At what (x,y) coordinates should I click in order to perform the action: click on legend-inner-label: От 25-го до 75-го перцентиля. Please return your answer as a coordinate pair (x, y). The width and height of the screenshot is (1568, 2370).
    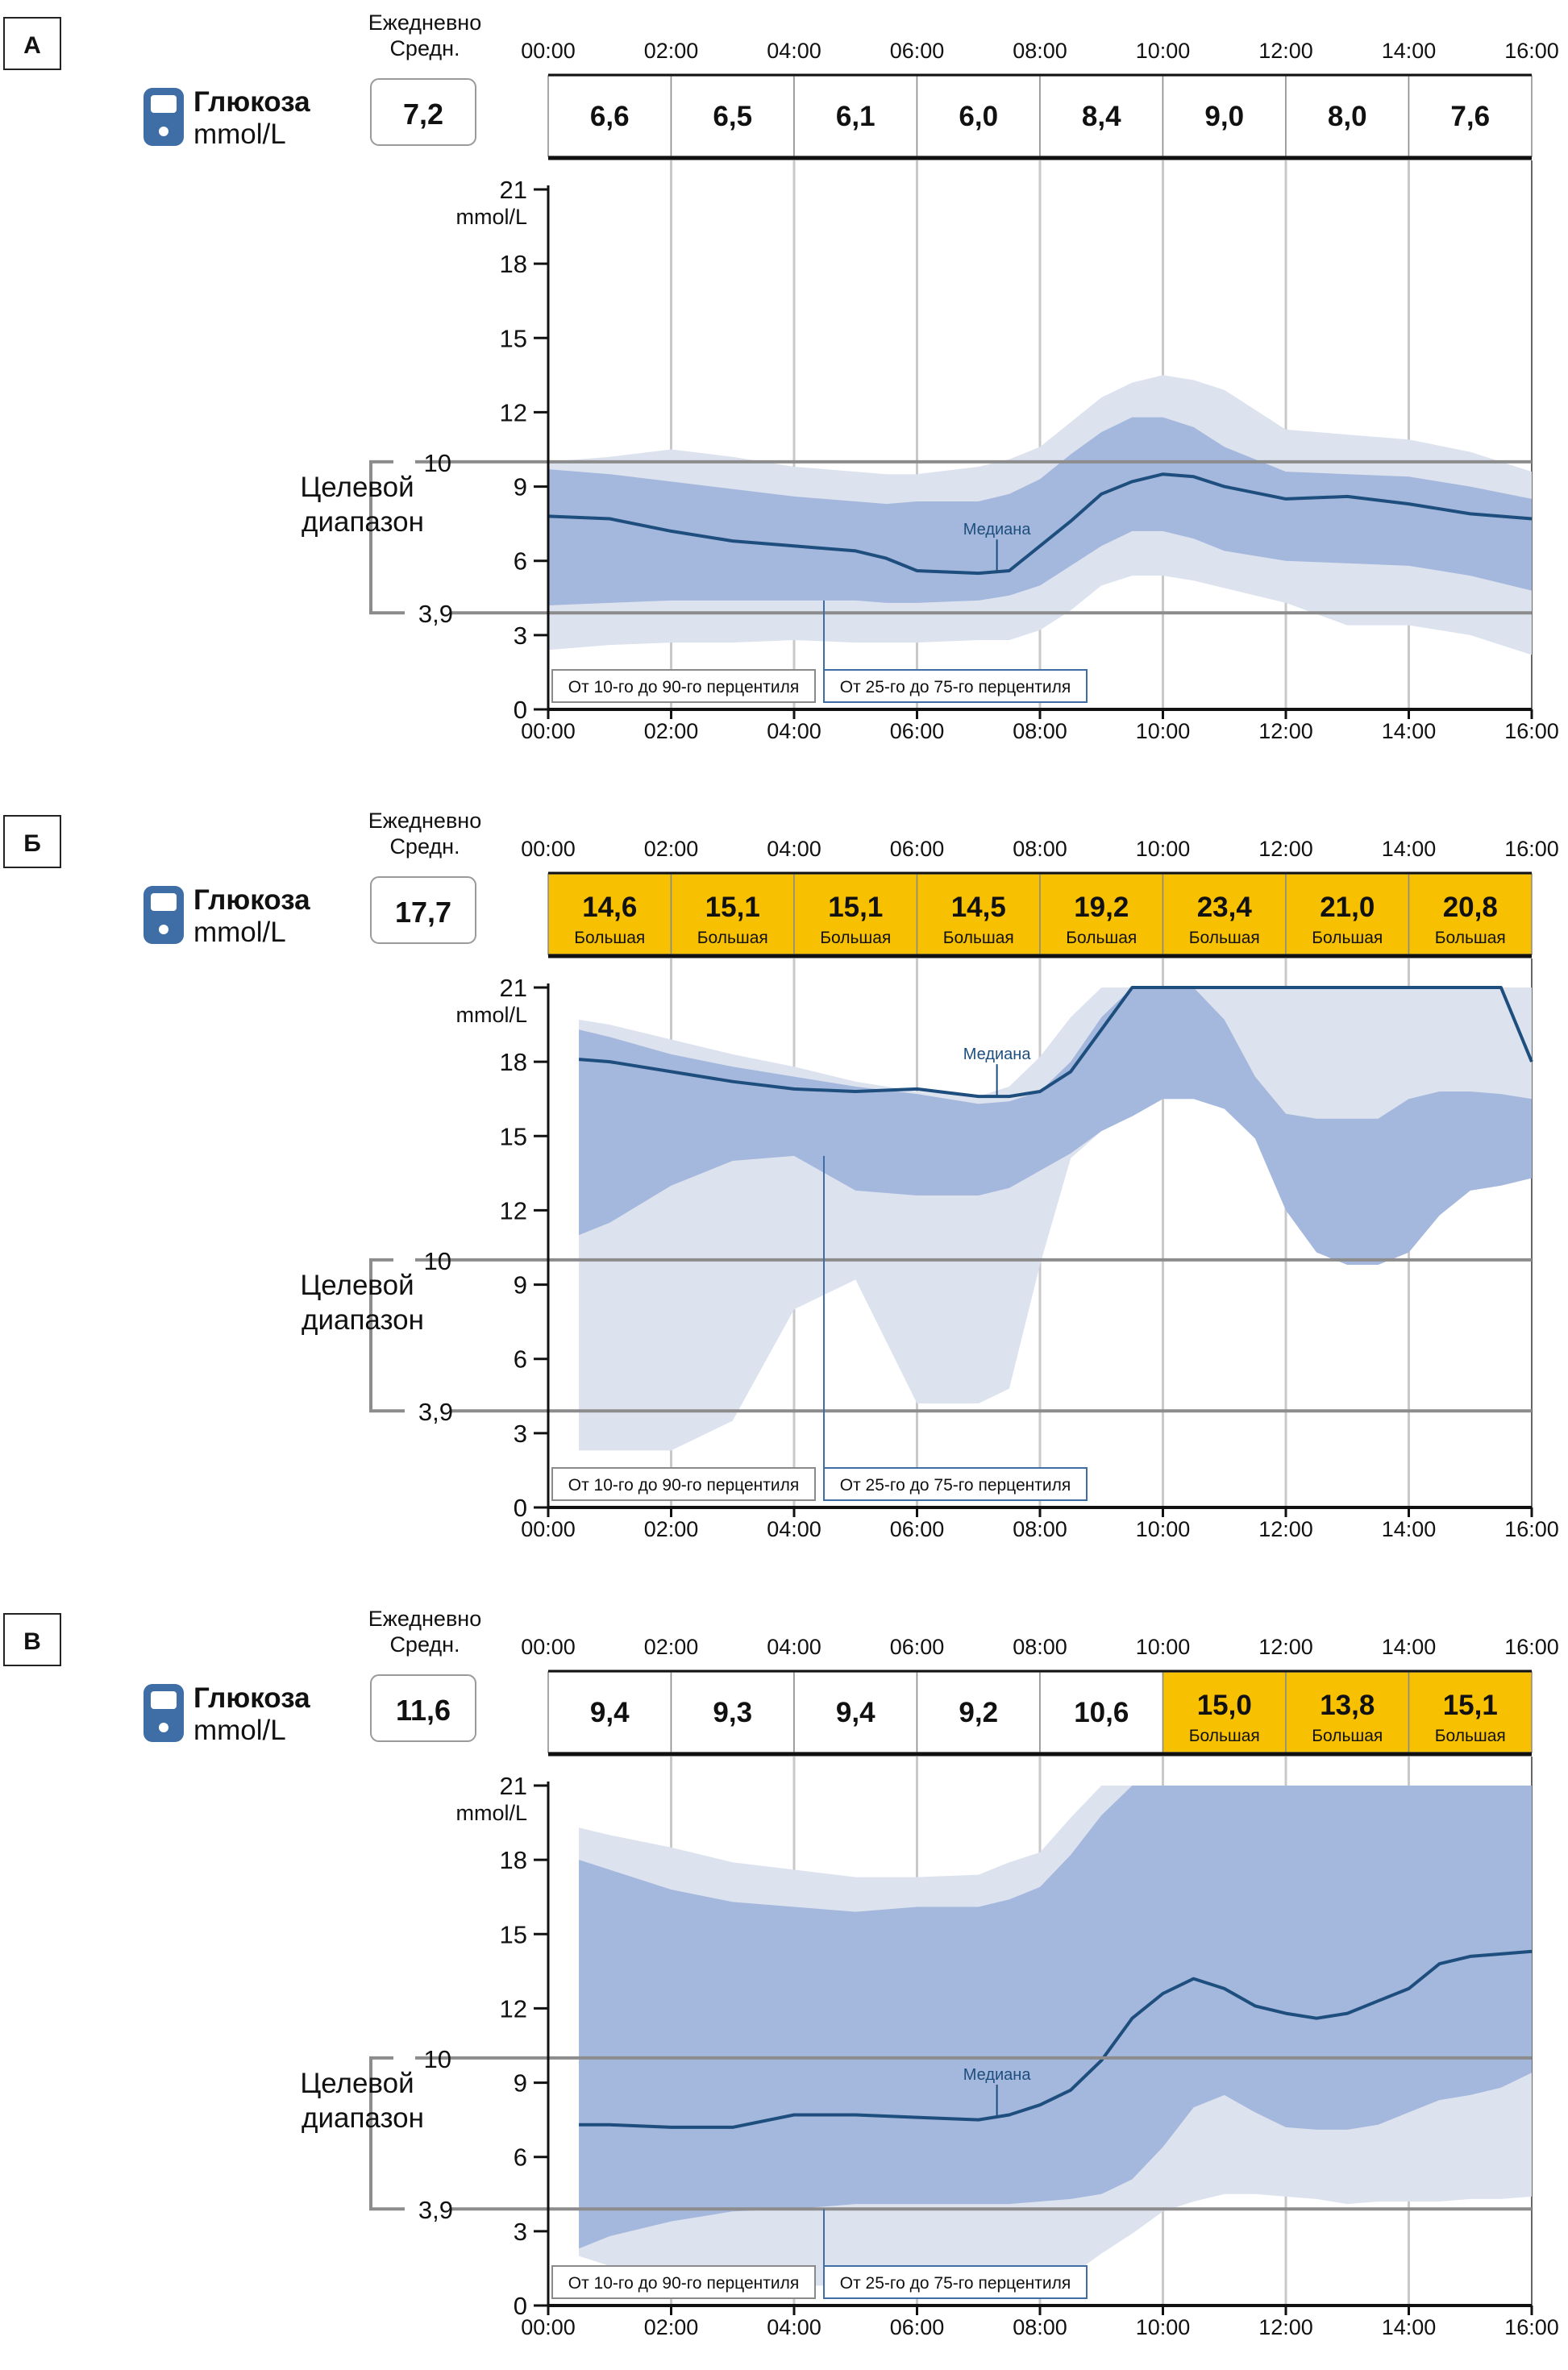
    Looking at the image, I should click on (955, 2283).